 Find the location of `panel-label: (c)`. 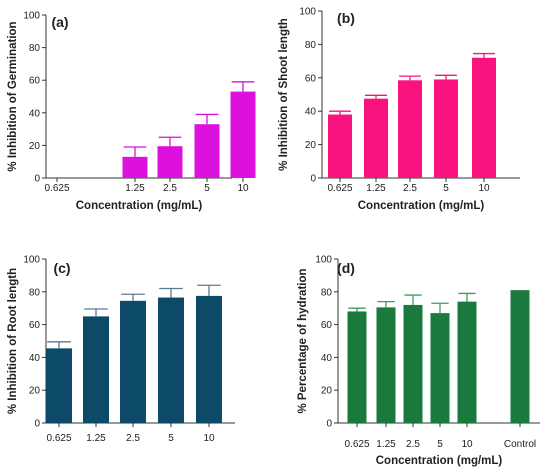

panel-label: (c) is located at coordinates (61, 268).